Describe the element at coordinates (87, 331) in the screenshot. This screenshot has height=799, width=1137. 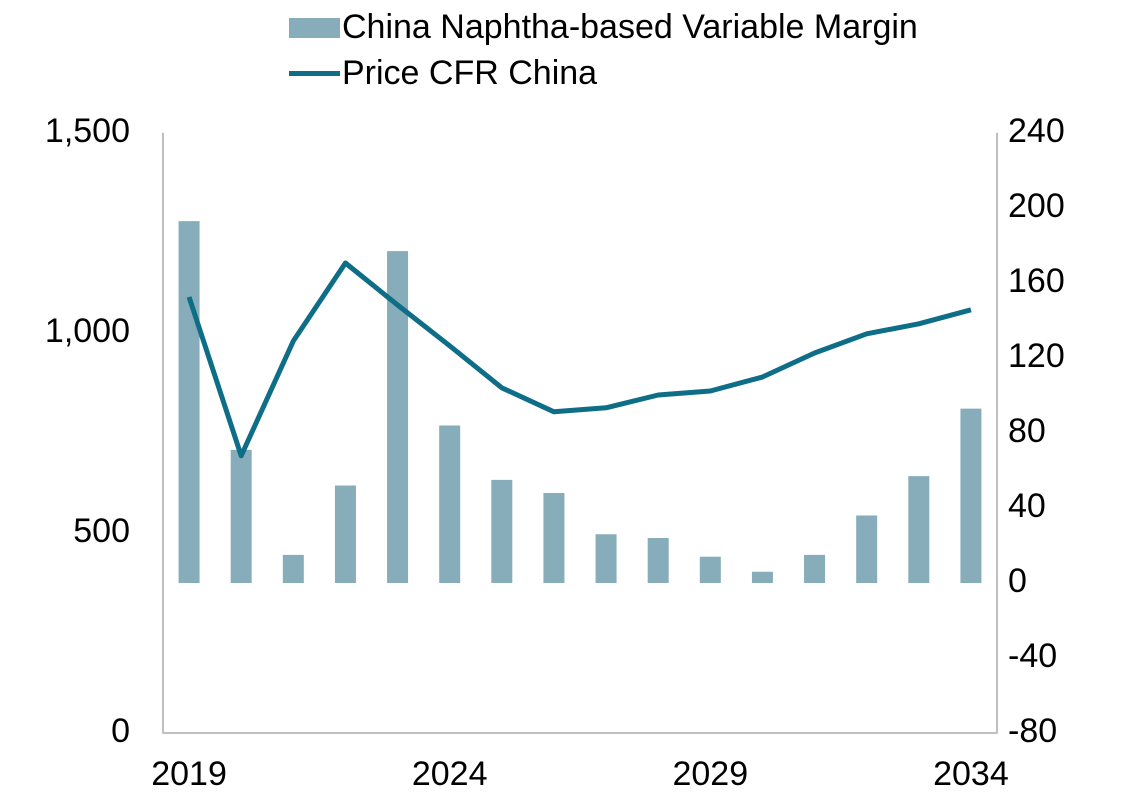
I see `y-tick-label: 1,000` at that location.